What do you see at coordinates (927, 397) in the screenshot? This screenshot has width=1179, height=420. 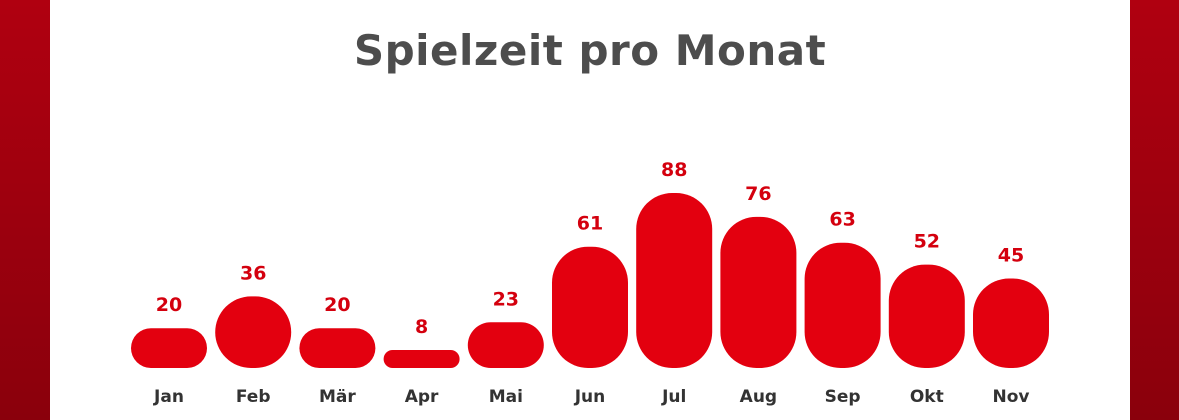 I see `tick-label-okt: Okt` at bounding box center [927, 397].